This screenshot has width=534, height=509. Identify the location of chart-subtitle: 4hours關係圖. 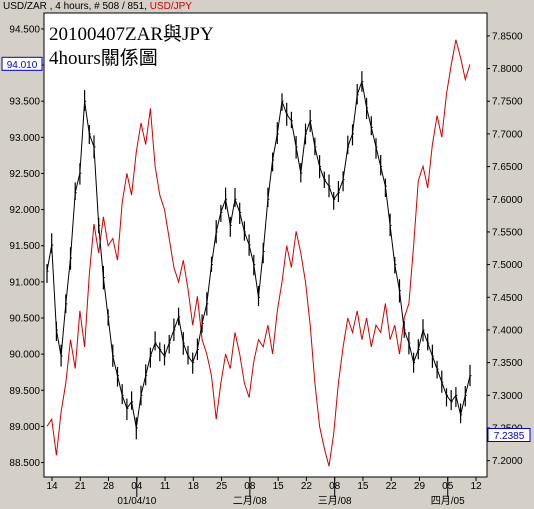
(103, 58).